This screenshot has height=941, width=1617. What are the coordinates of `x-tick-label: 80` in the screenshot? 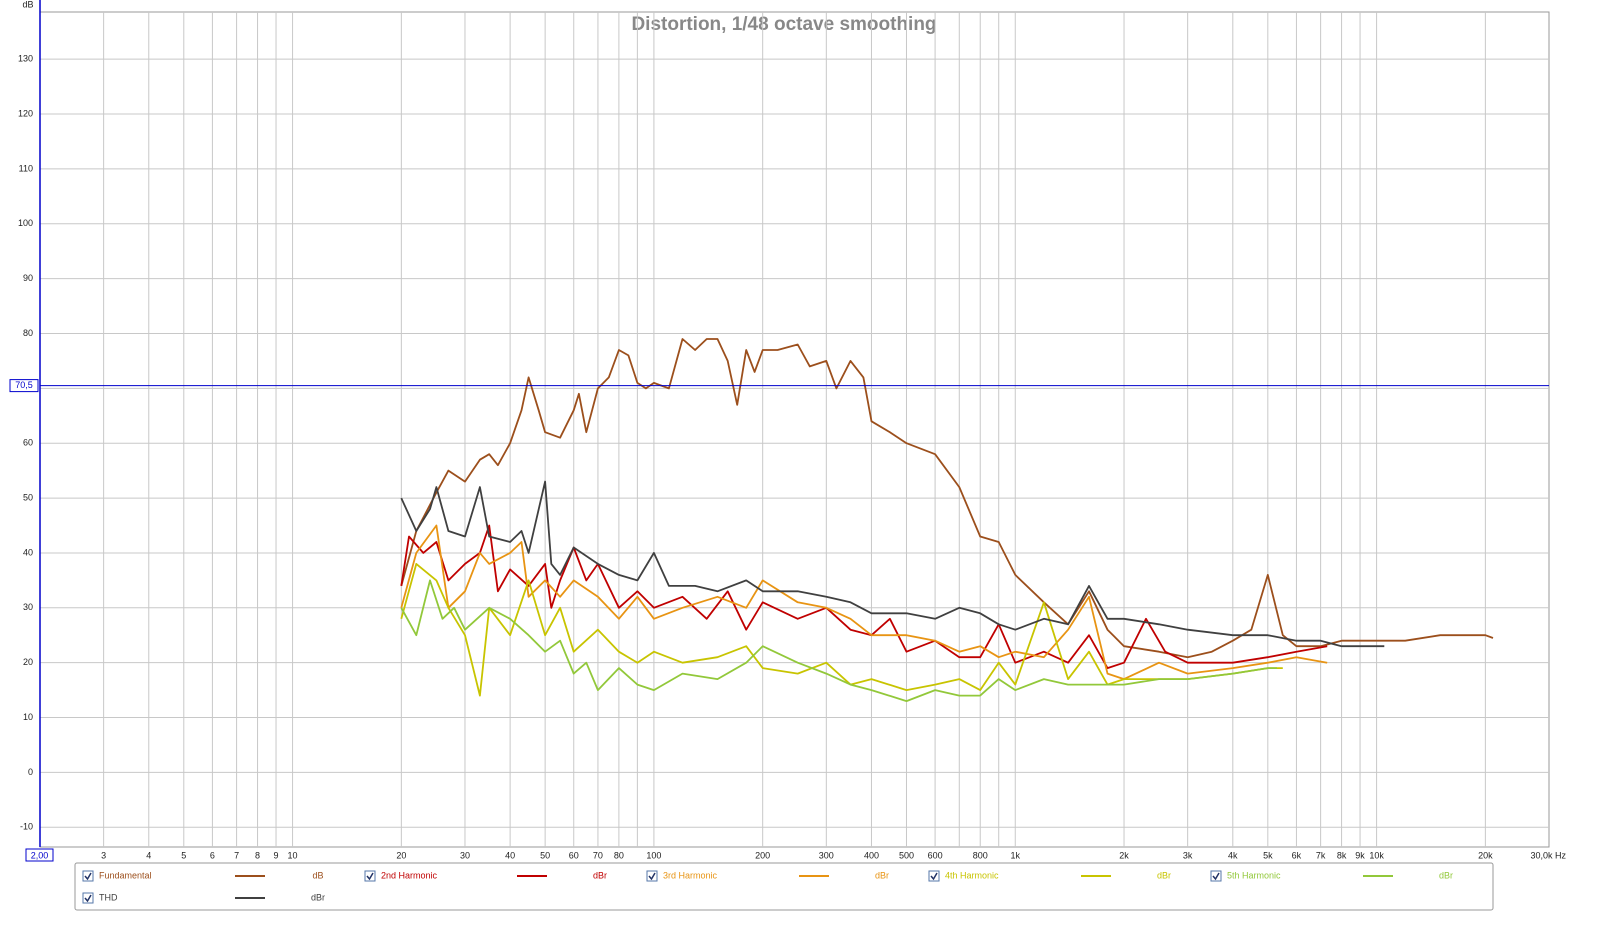 It's located at (619, 855).